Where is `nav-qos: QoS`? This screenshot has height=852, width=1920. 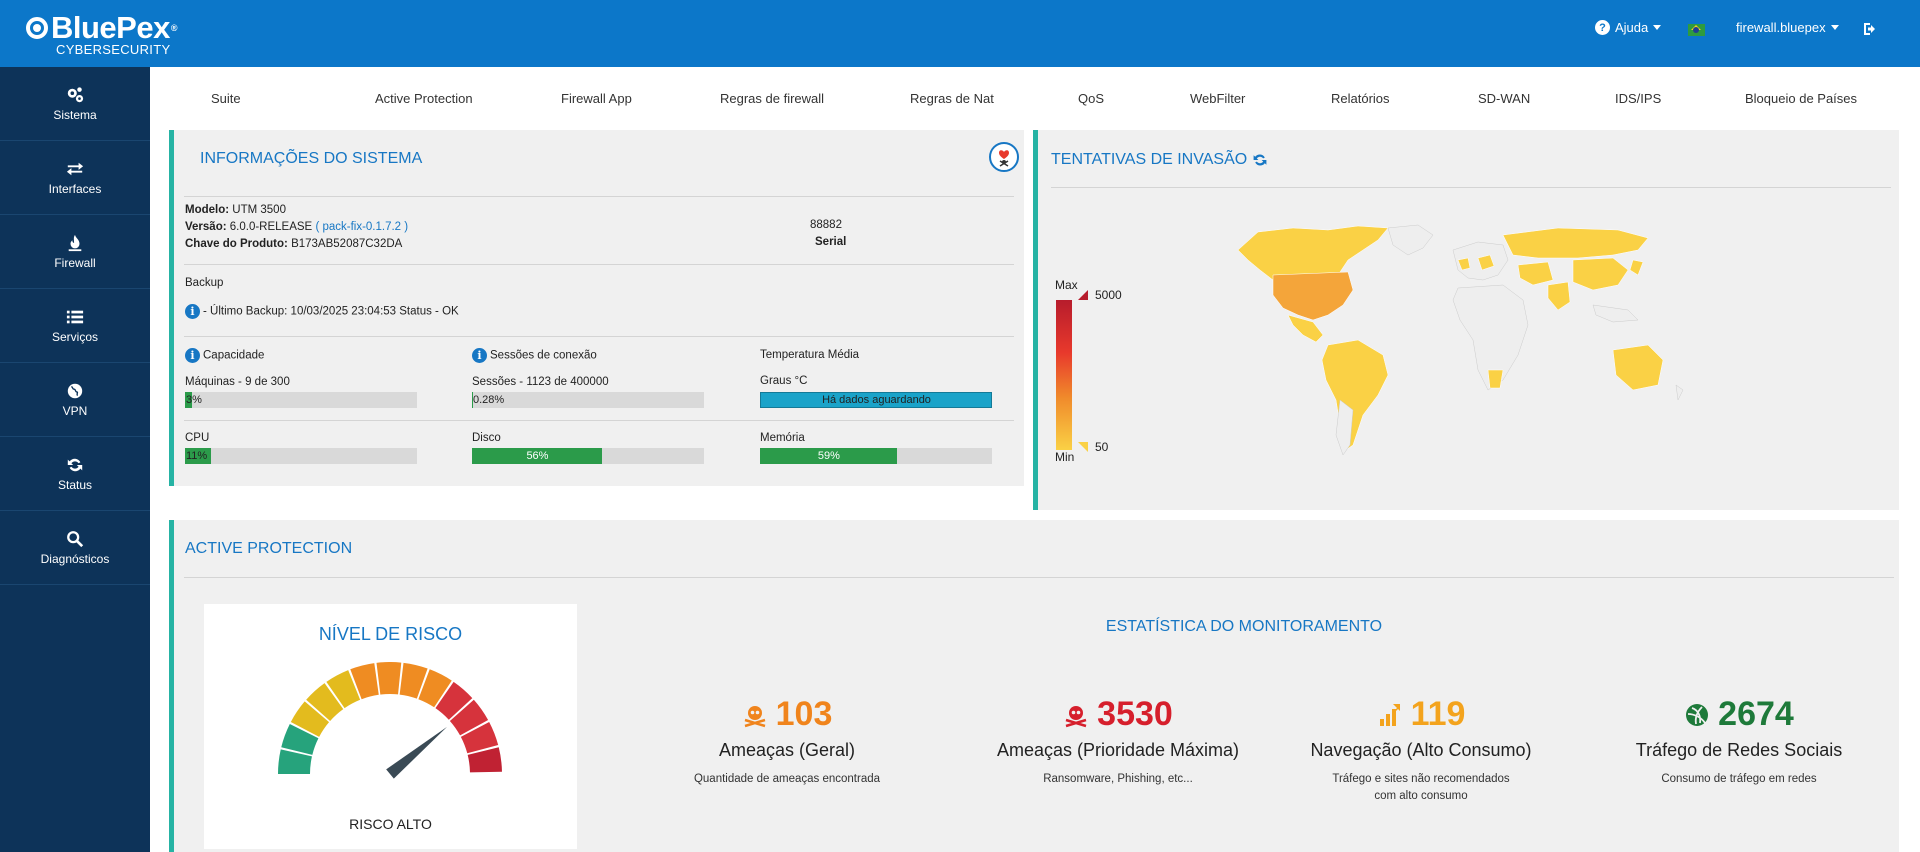 nav-qos: QoS is located at coordinates (1091, 98).